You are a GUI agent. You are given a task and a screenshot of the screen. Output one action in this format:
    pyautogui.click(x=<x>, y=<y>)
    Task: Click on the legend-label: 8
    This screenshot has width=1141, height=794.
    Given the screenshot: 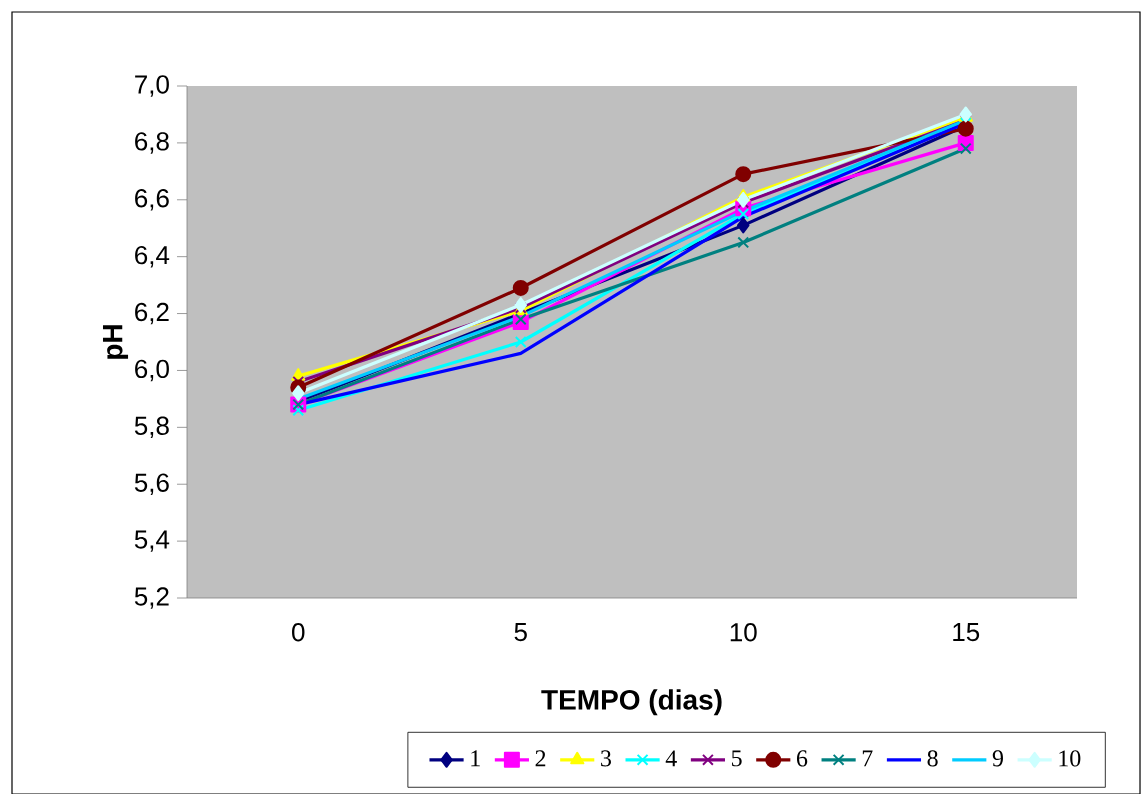 What is the action you would take?
    pyautogui.click(x=932, y=758)
    